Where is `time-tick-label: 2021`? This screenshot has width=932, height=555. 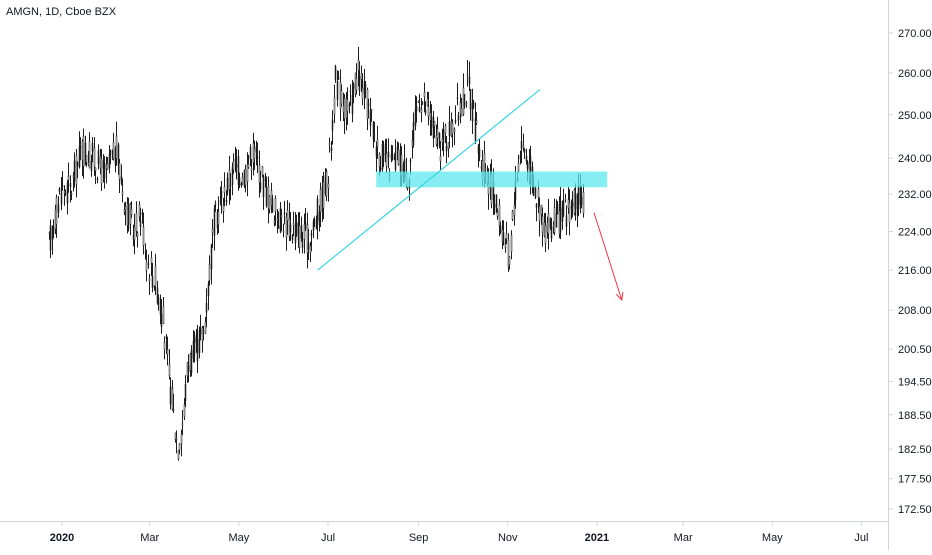 time-tick-label: 2021 is located at coordinates (597, 538).